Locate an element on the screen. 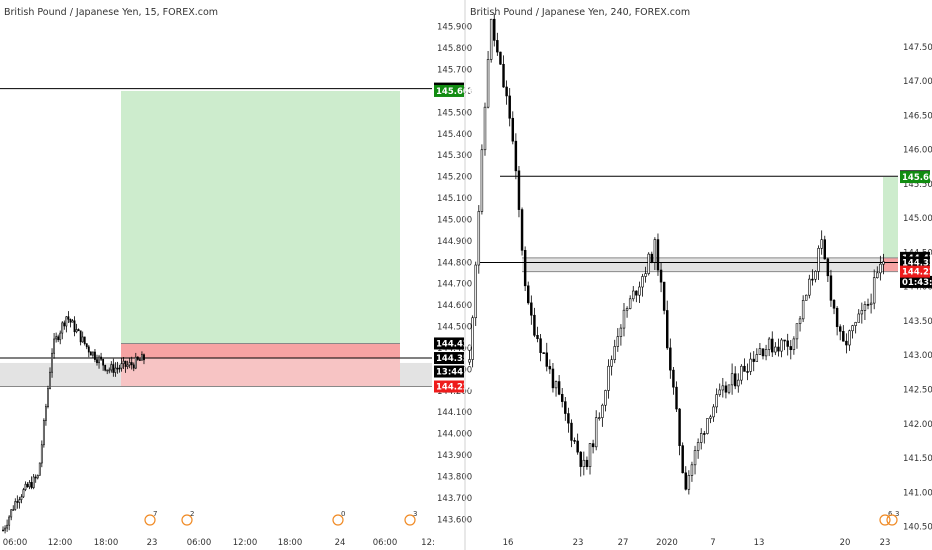 This screenshot has height=550, width=932. price-tag is located at coordinates (449, 371).